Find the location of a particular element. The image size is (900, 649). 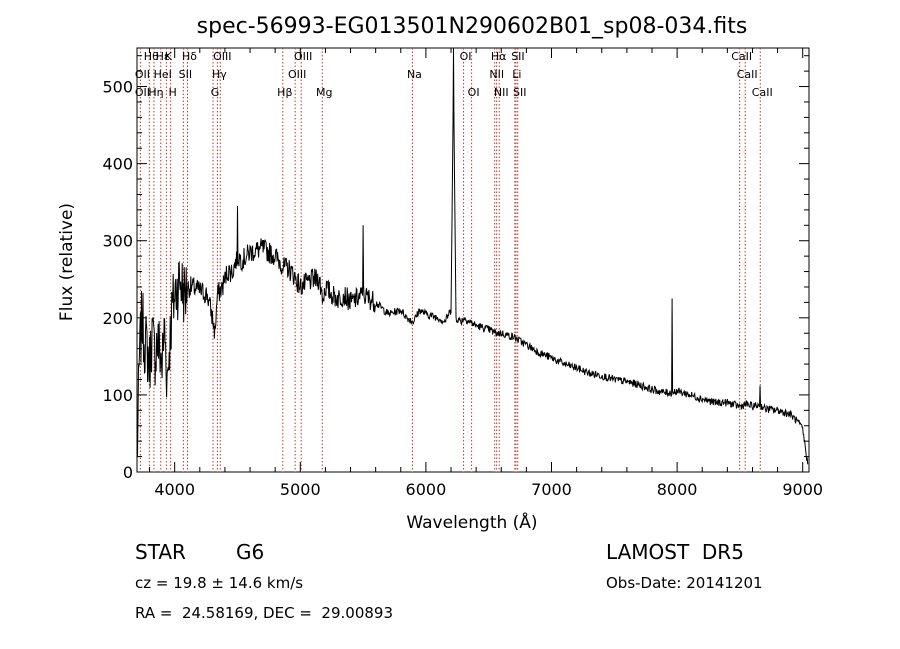

line-label-27: CaII is located at coordinates (747, 74).